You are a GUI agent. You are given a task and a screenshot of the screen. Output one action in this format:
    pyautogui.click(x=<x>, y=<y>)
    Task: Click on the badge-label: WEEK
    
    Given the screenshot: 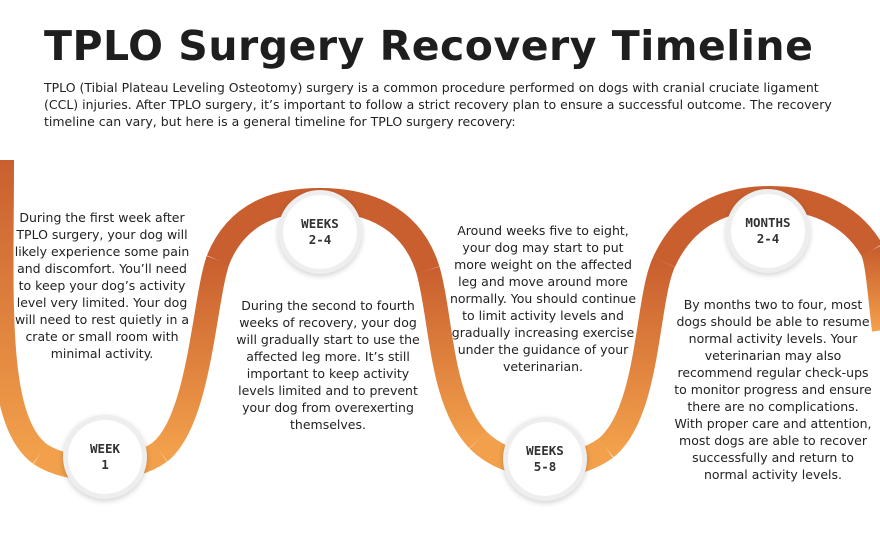 What is the action you would take?
    pyautogui.click(x=105, y=448)
    